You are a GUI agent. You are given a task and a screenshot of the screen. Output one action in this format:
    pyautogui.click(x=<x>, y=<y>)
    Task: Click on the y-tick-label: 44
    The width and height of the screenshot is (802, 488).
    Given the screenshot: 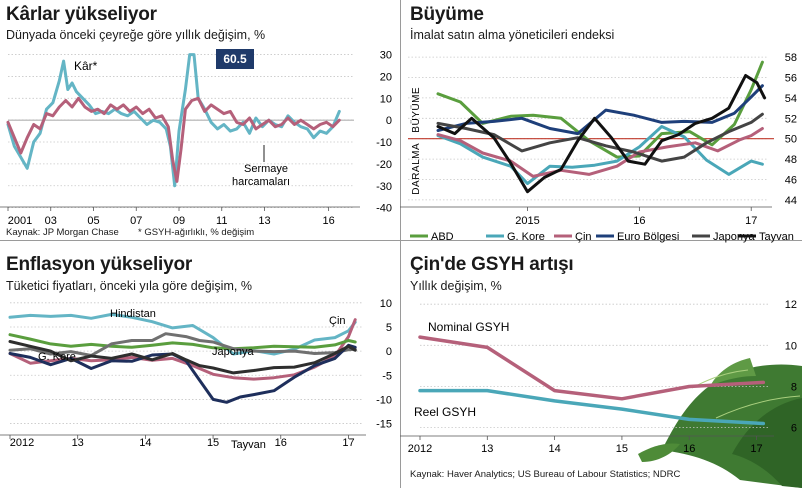 What is the action you would take?
    pyautogui.click(x=791, y=201)
    